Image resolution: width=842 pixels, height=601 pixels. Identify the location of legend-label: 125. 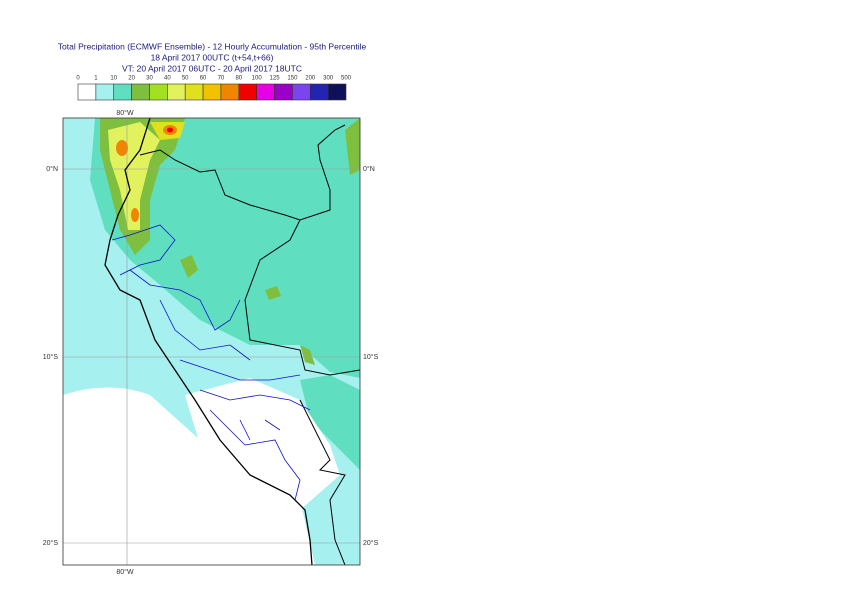
(275, 79).